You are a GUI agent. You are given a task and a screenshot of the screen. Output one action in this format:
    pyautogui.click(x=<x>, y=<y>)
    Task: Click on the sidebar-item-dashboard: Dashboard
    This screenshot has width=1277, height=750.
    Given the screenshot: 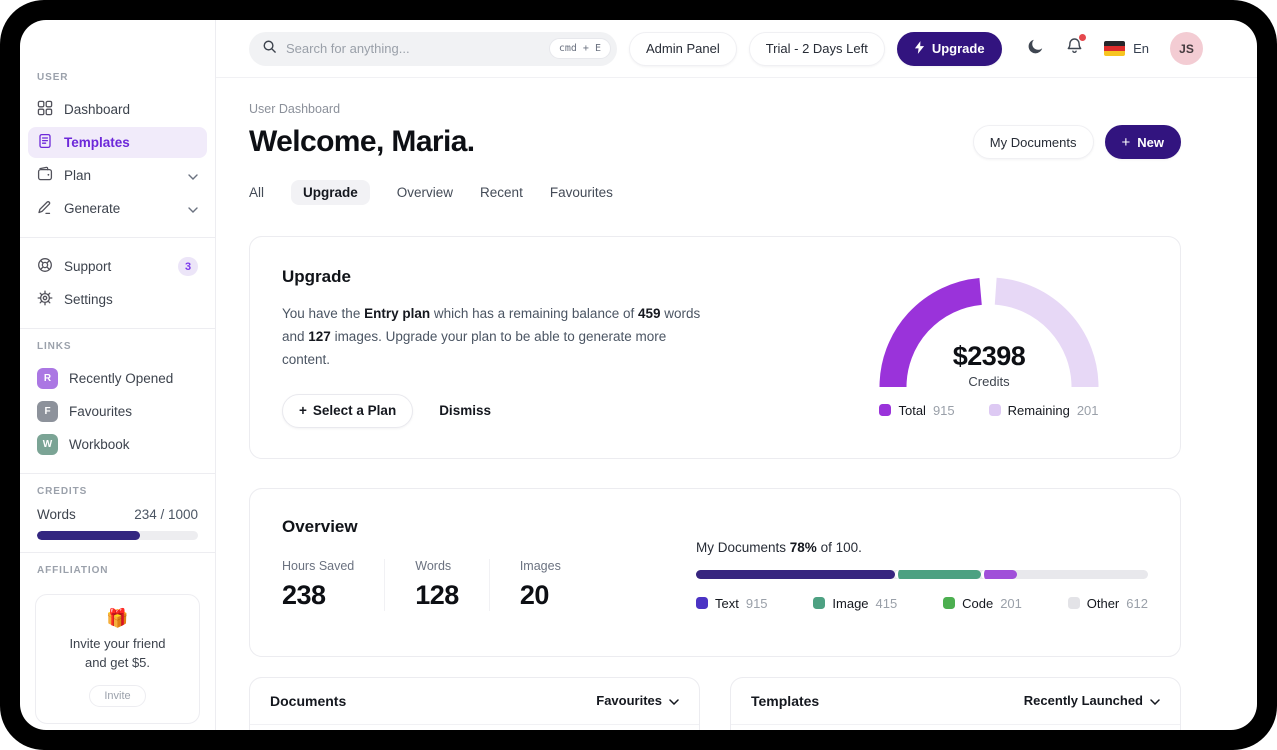 What is the action you would take?
    pyautogui.click(x=117, y=109)
    